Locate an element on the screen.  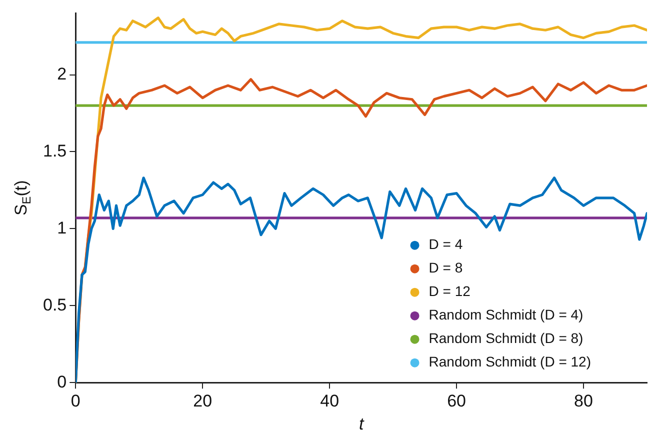
y-axis-title: SE(t) is located at coordinates (23, 198).